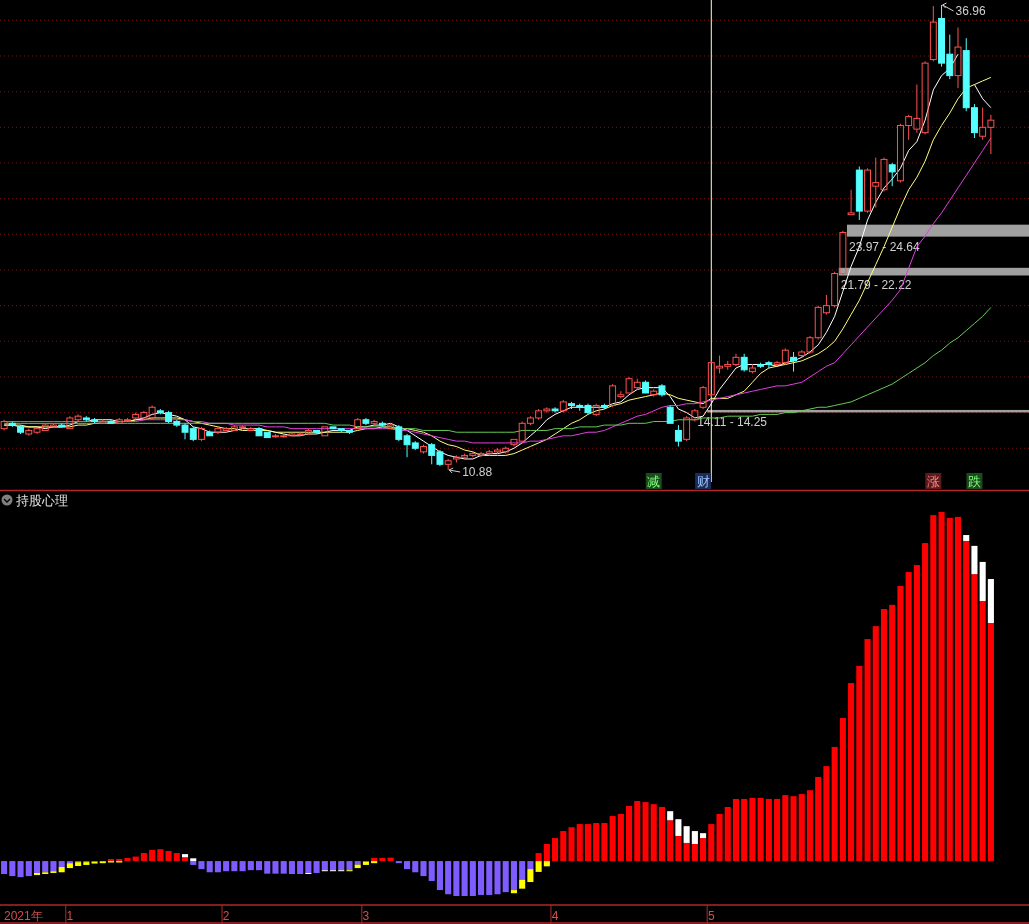 Image resolution: width=1029 pixels, height=924 pixels. I want to click on x-tick-label: 4, so click(555, 916).